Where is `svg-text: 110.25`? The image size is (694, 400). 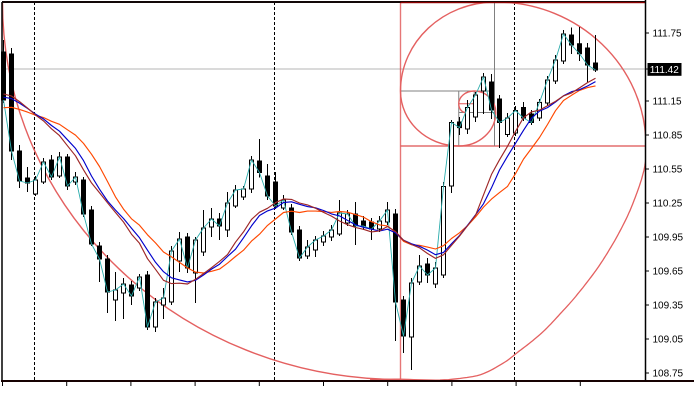
svg-text: 110.25 is located at coordinates (668, 204).